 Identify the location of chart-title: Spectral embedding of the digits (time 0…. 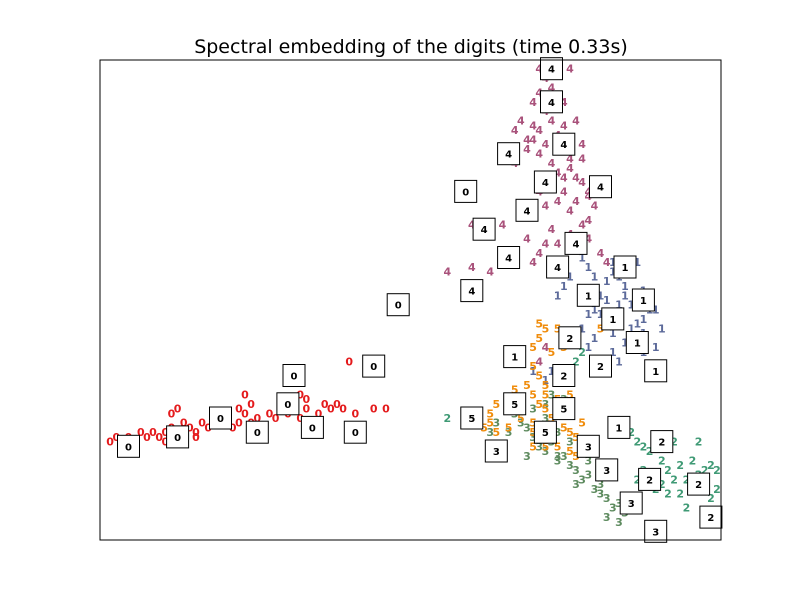
(411, 47).